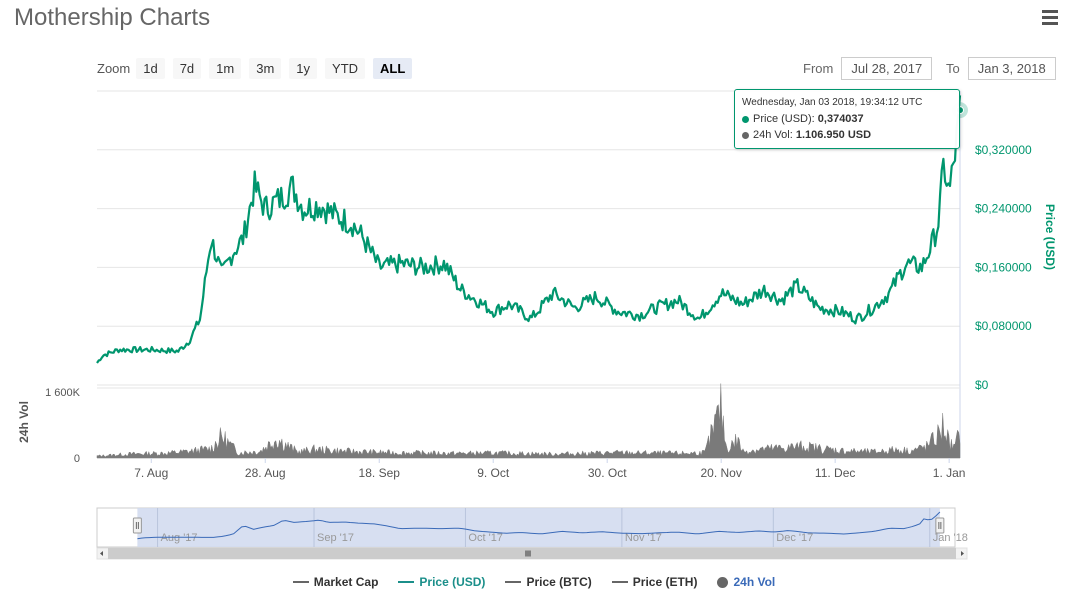  Describe the element at coordinates (721, 473) in the screenshot. I see `x-tick-label: 20. Nov` at that location.